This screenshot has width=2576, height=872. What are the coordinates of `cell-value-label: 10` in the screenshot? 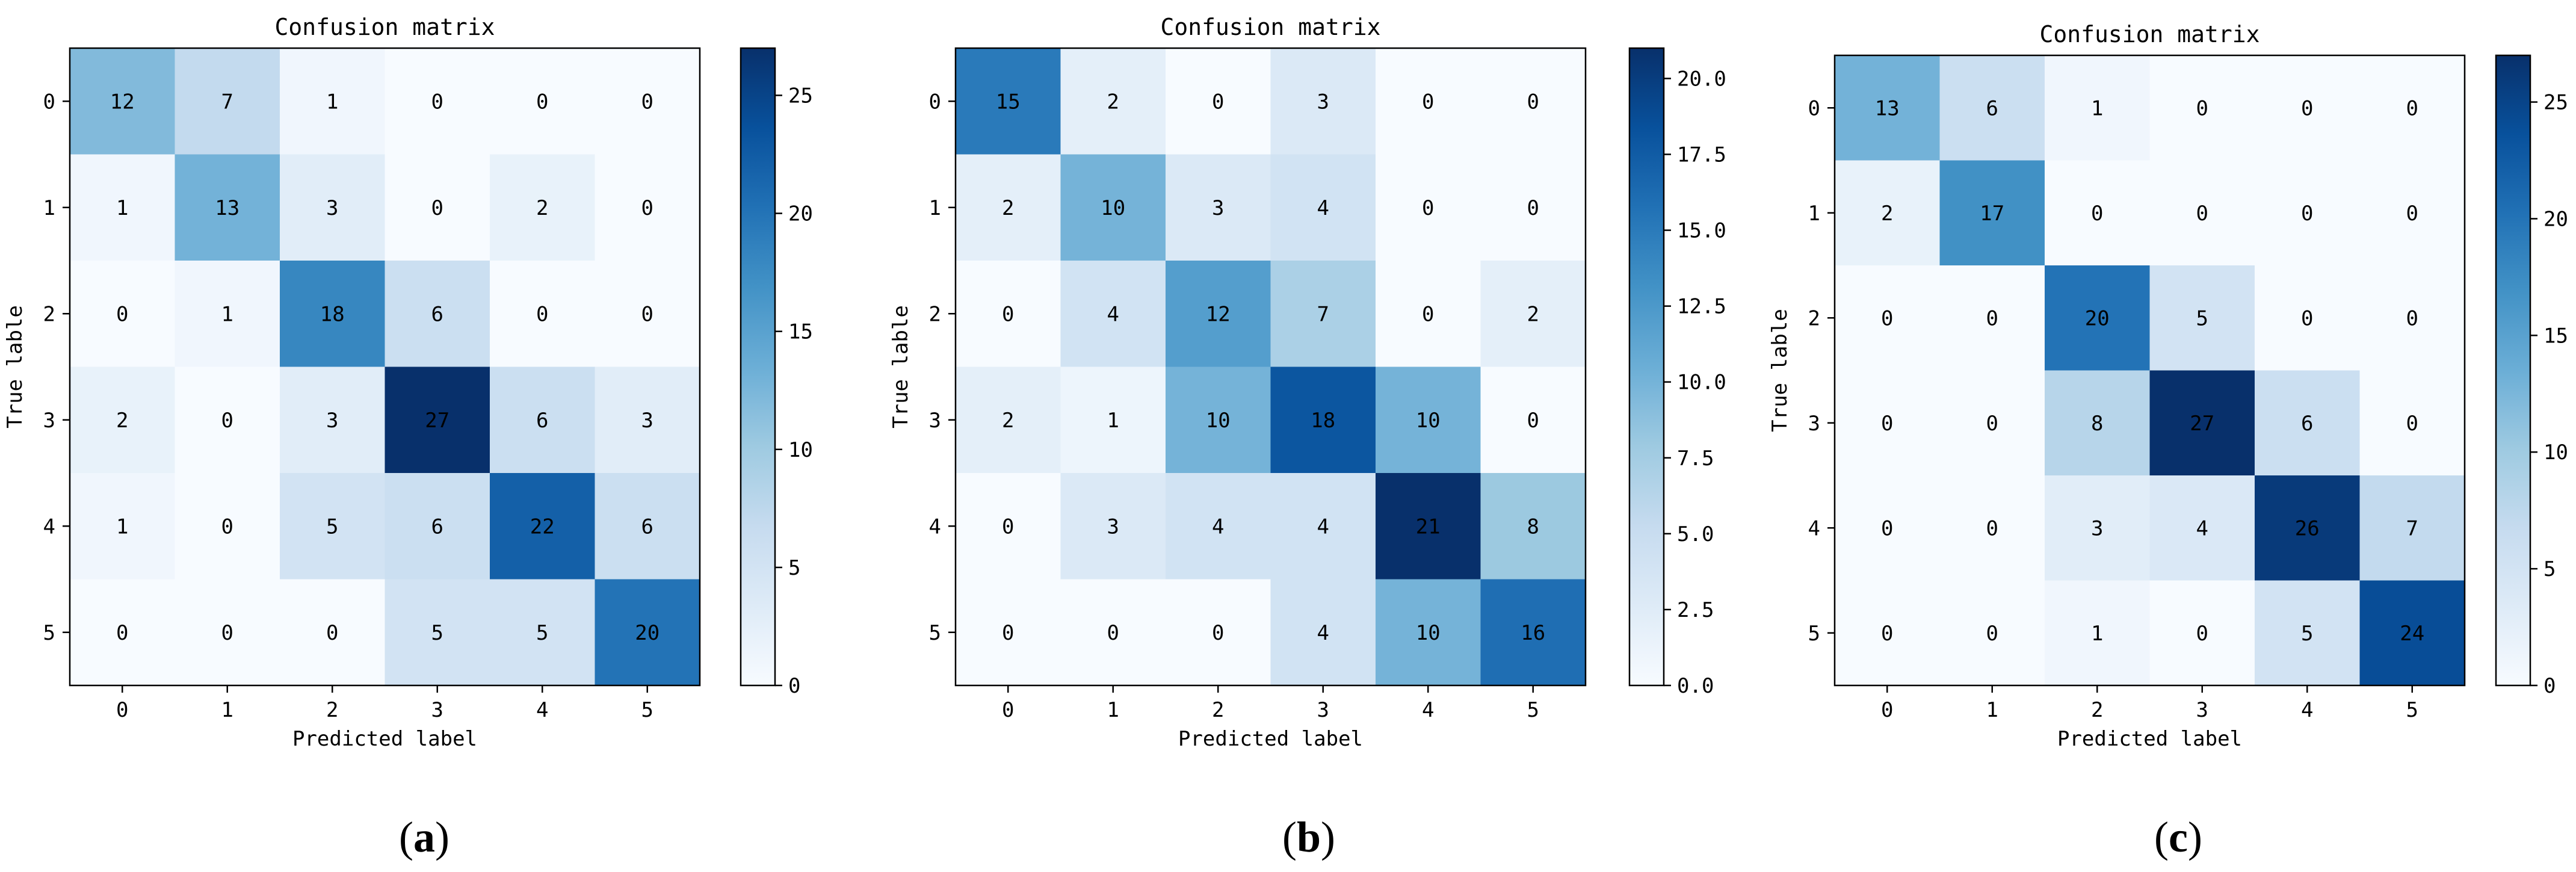 It's located at (1218, 421).